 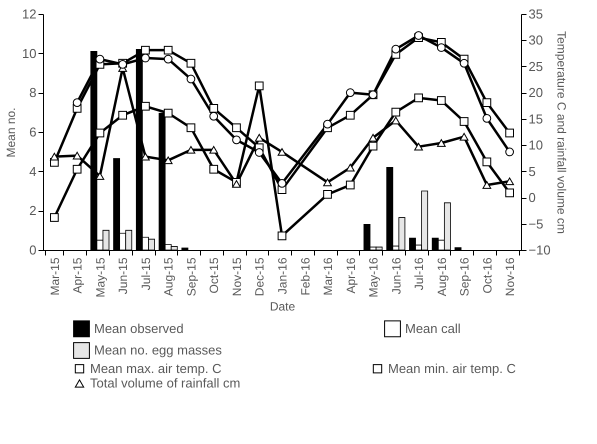 What do you see at coordinates (191, 276) in the screenshot?
I see `x-tick-label: Sep-15` at bounding box center [191, 276].